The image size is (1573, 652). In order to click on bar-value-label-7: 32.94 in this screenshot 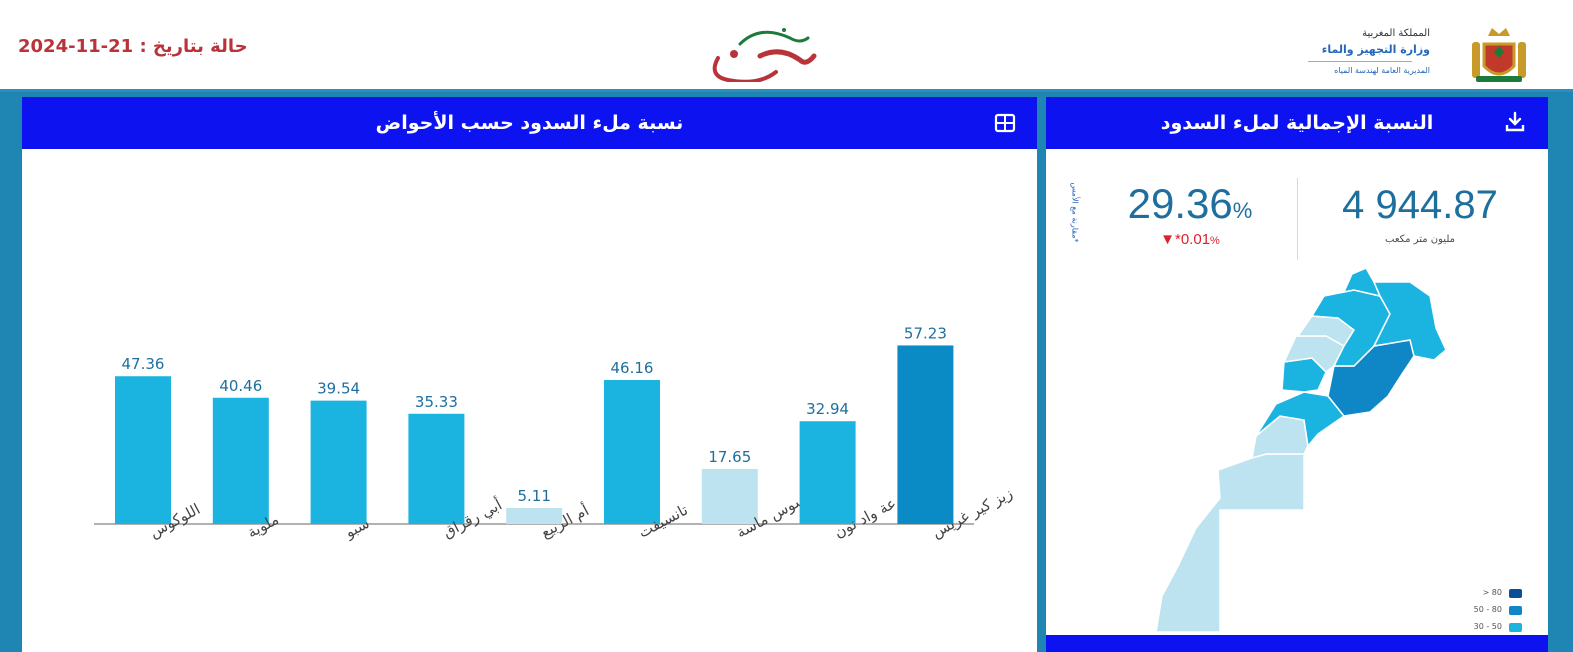, I will do `click(827, 409)`.